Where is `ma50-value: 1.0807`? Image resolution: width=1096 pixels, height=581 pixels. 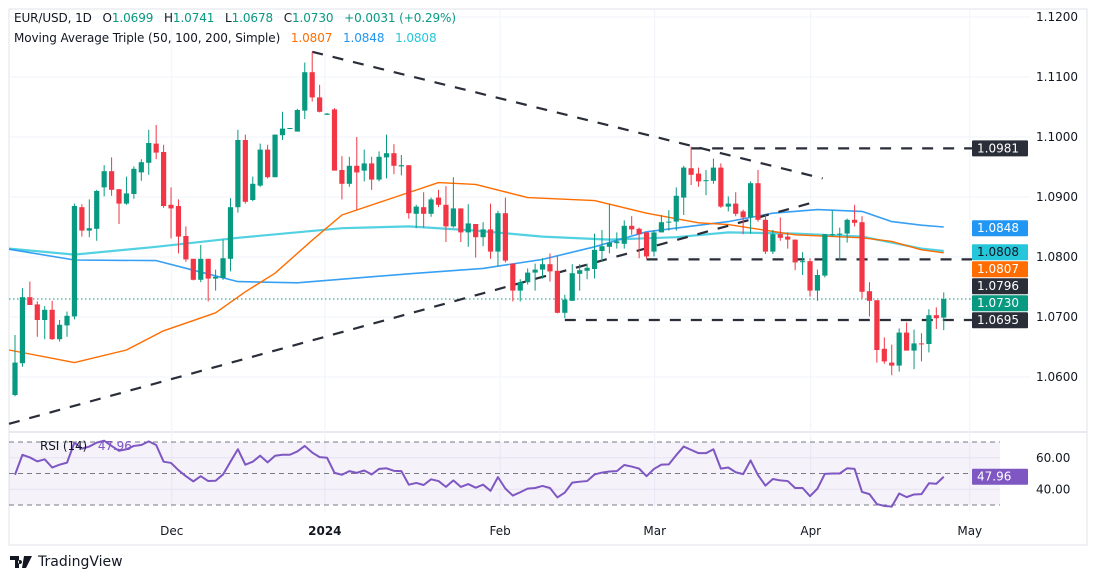
ma50-value: 1.0807 is located at coordinates (311, 38).